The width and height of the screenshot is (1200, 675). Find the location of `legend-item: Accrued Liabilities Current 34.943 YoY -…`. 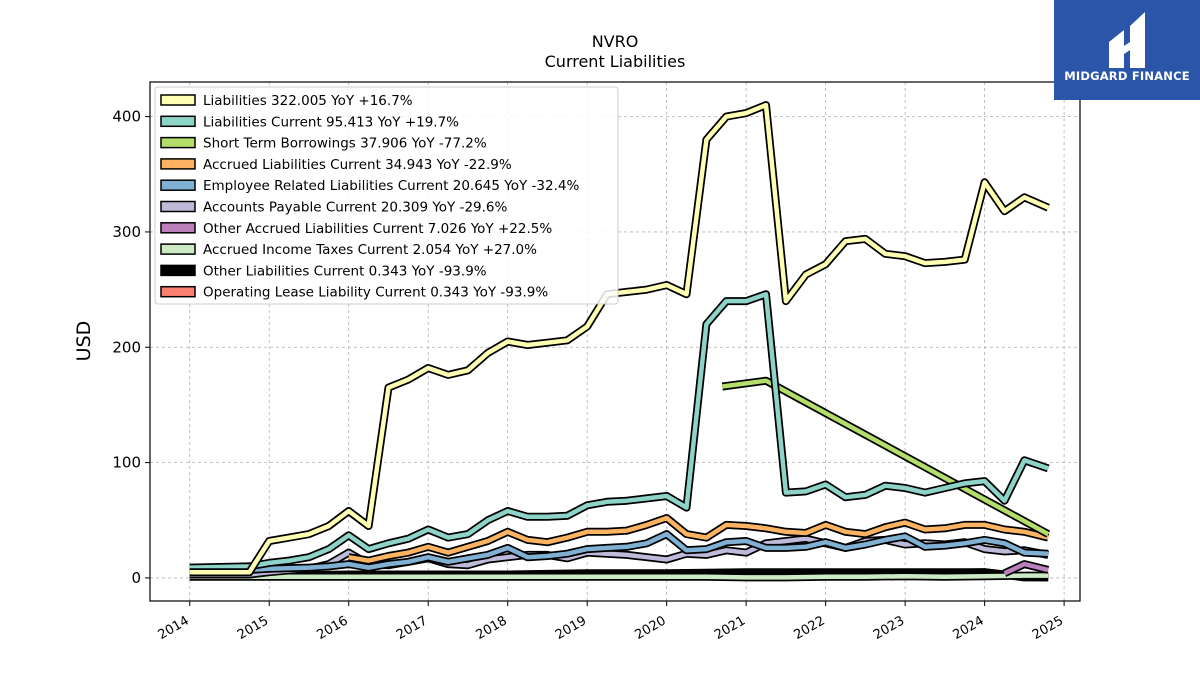

legend-item: Accrued Liabilities Current 34.943 YoY -… is located at coordinates (336, 165).